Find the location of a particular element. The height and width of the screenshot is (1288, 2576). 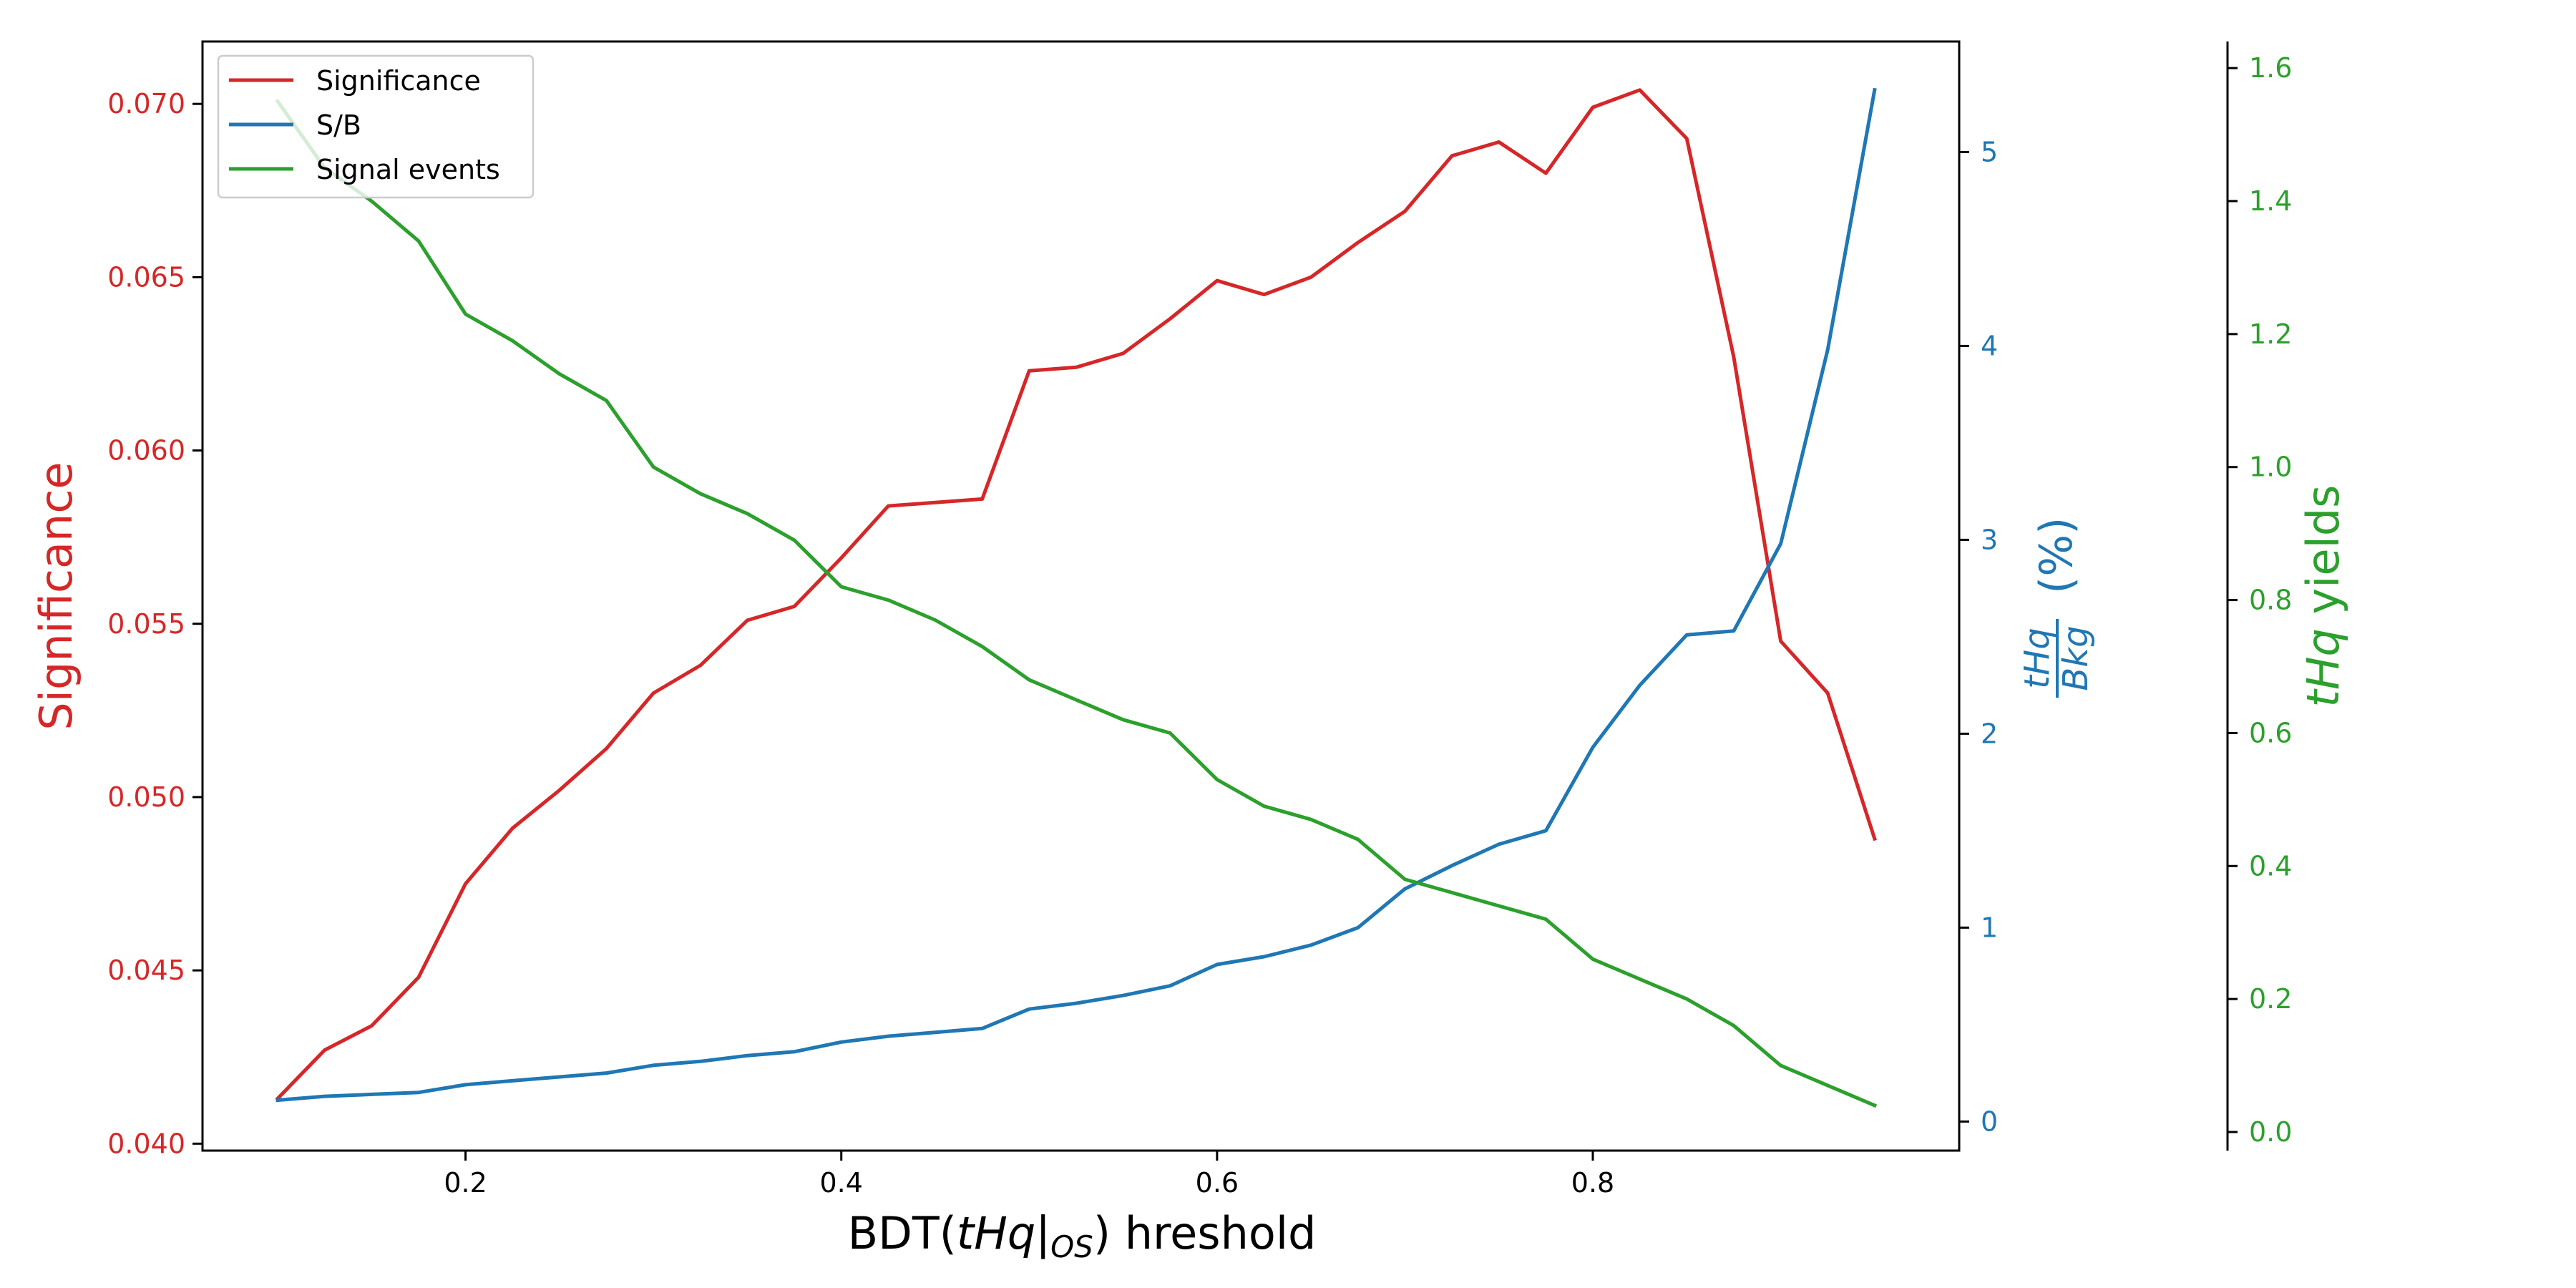

left-axis-title: Significance is located at coordinates (56, 596).